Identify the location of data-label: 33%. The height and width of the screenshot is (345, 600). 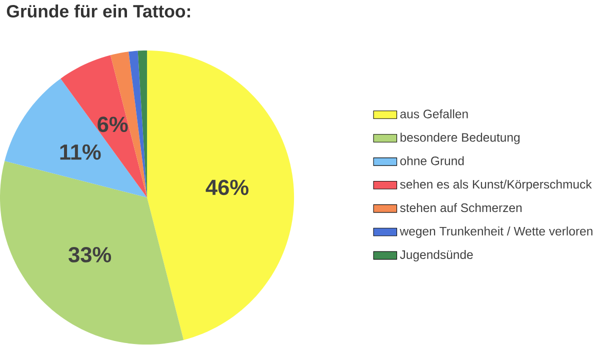
(90, 255).